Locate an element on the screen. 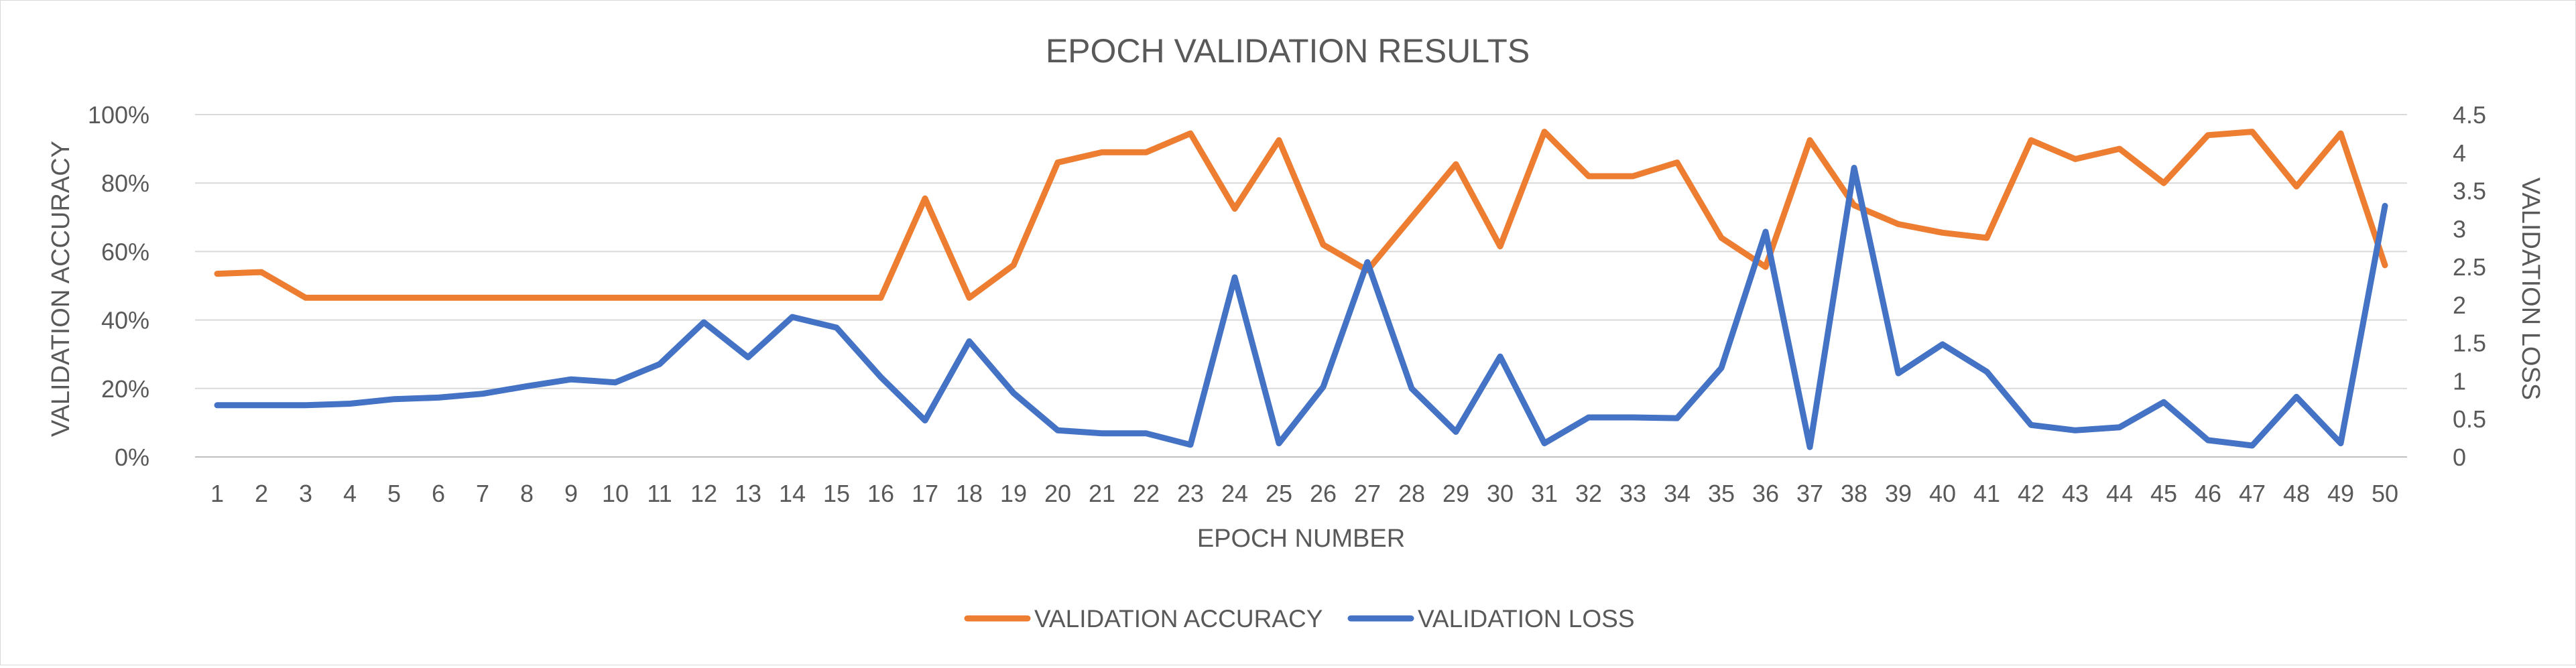 This screenshot has height=668, width=2576. x-tick-label: 33 is located at coordinates (1632, 493).